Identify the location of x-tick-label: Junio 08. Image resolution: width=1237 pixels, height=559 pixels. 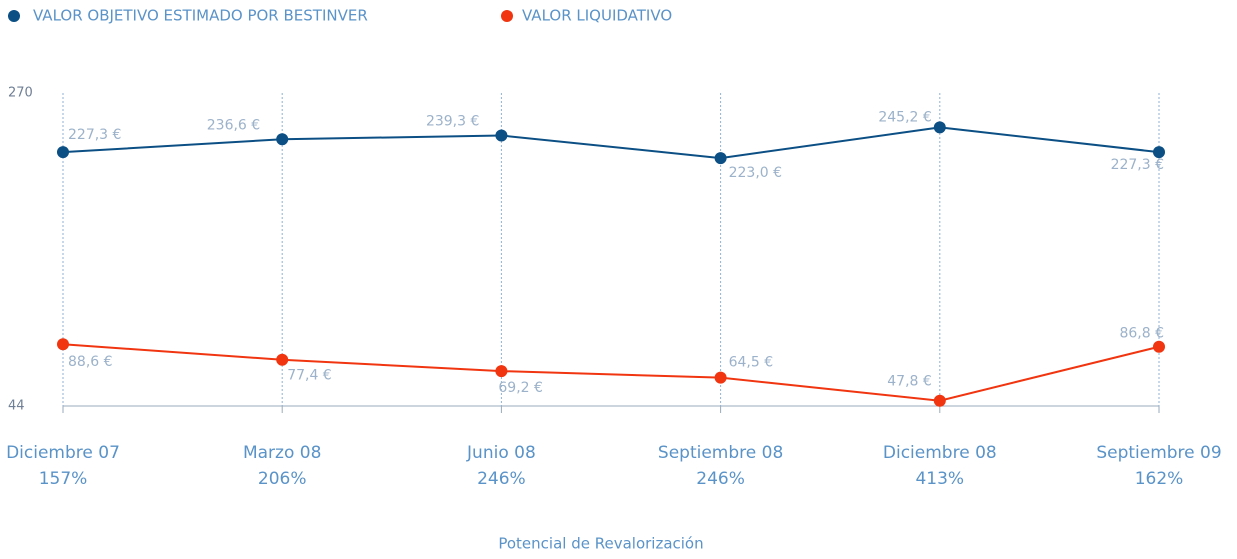
(501, 453).